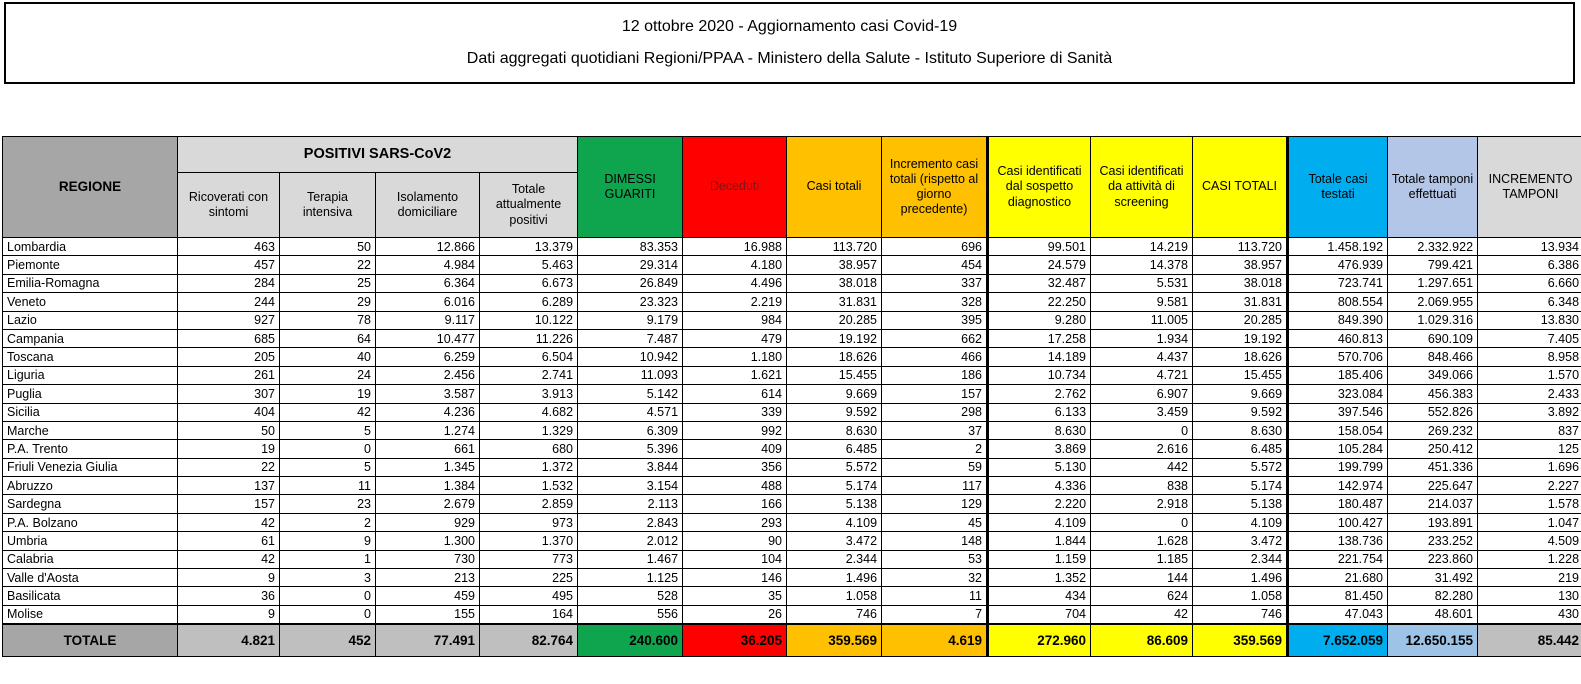  What do you see at coordinates (735, 338) in the screenshot?
I see `value-cell: 479` at bounding box center [735, 338].